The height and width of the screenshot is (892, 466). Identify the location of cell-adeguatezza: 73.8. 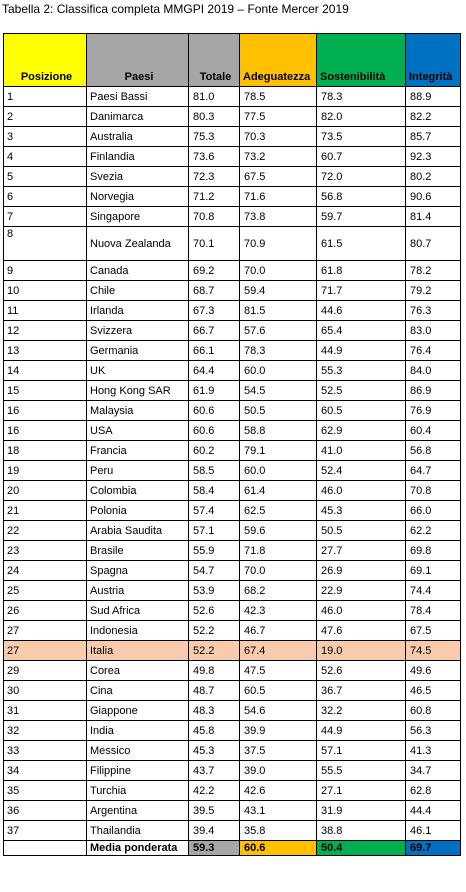
(278, 216).